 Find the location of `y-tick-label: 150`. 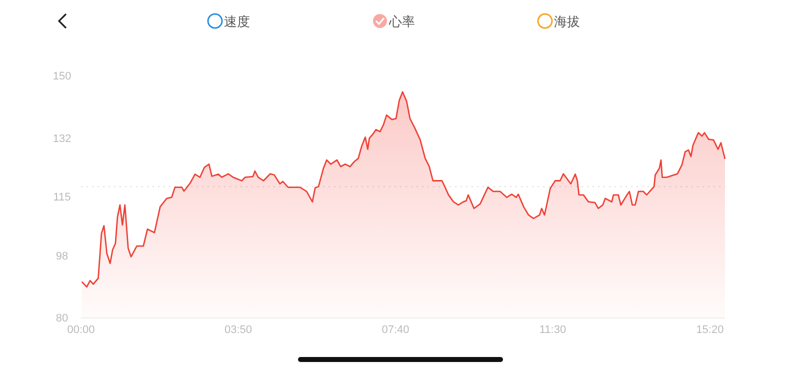

y-tick-label: 150 is located at coordinates (62, 76).